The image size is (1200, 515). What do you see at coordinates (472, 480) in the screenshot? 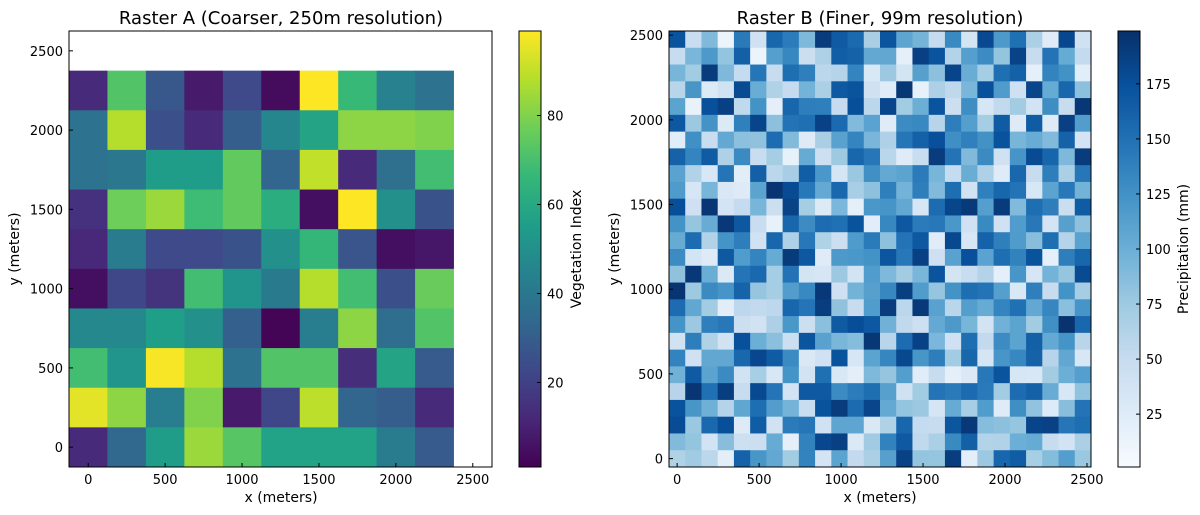
I see `panel-a-x-tick-label: 2500` at bounding box center [472, 480].